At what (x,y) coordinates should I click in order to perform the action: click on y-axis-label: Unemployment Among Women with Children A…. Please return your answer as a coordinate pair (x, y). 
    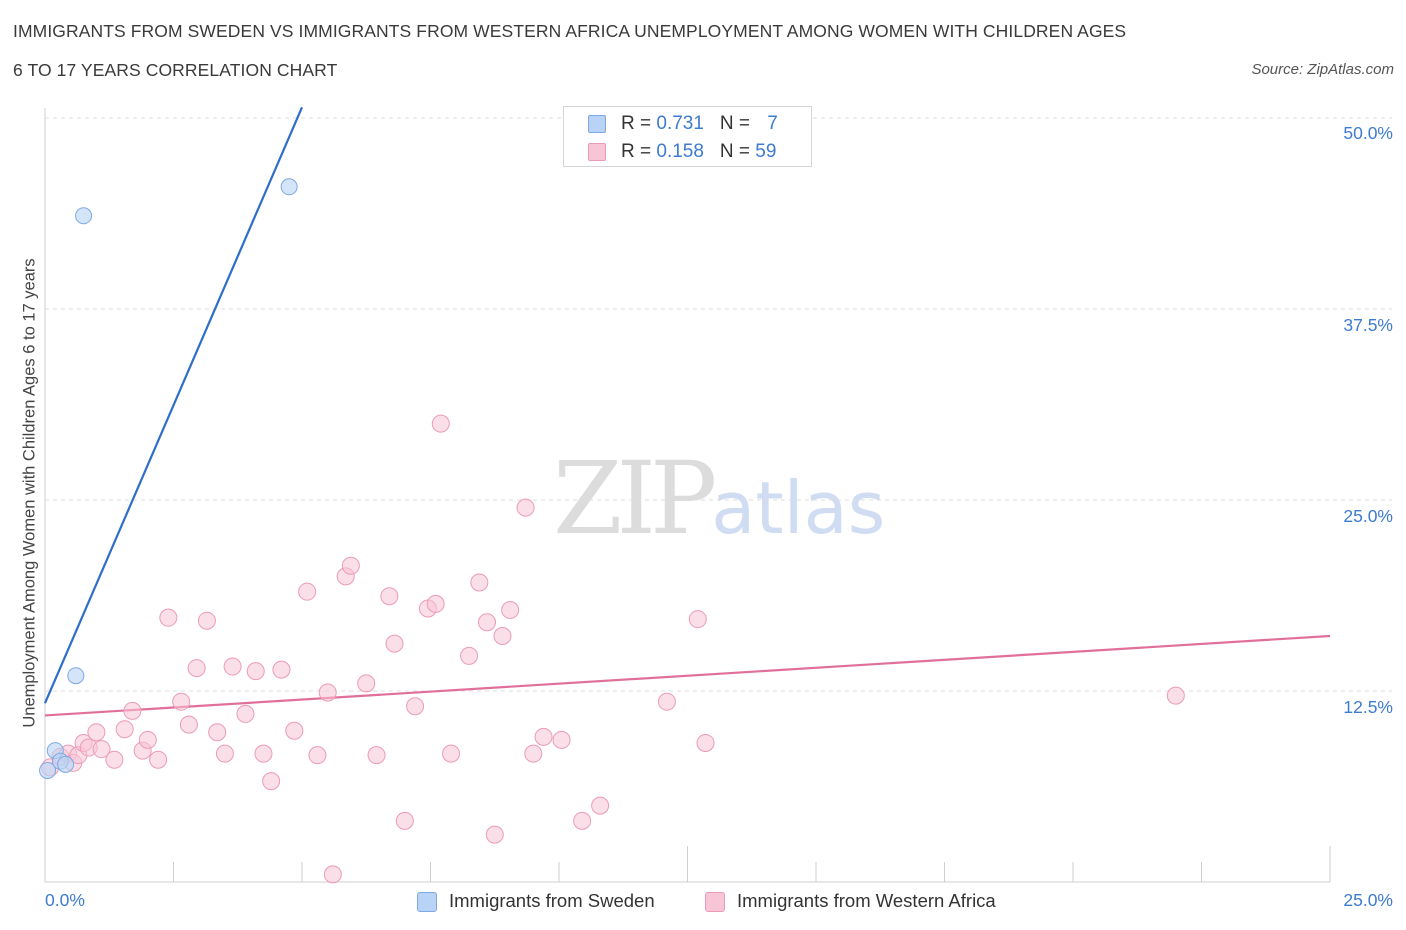
    Looking at the image, I should click on (29, 493).